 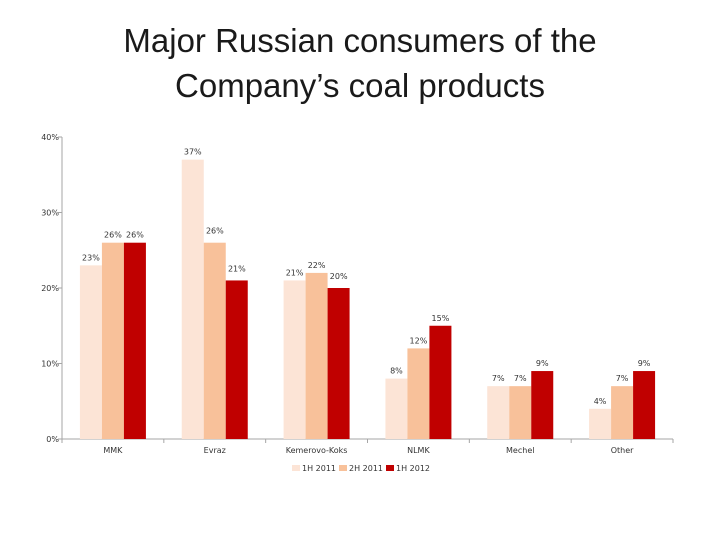 What do you see at coordinates (600, 401) in the screenshot?
I see `data-label: 4%` at bounding box center [600, 401].